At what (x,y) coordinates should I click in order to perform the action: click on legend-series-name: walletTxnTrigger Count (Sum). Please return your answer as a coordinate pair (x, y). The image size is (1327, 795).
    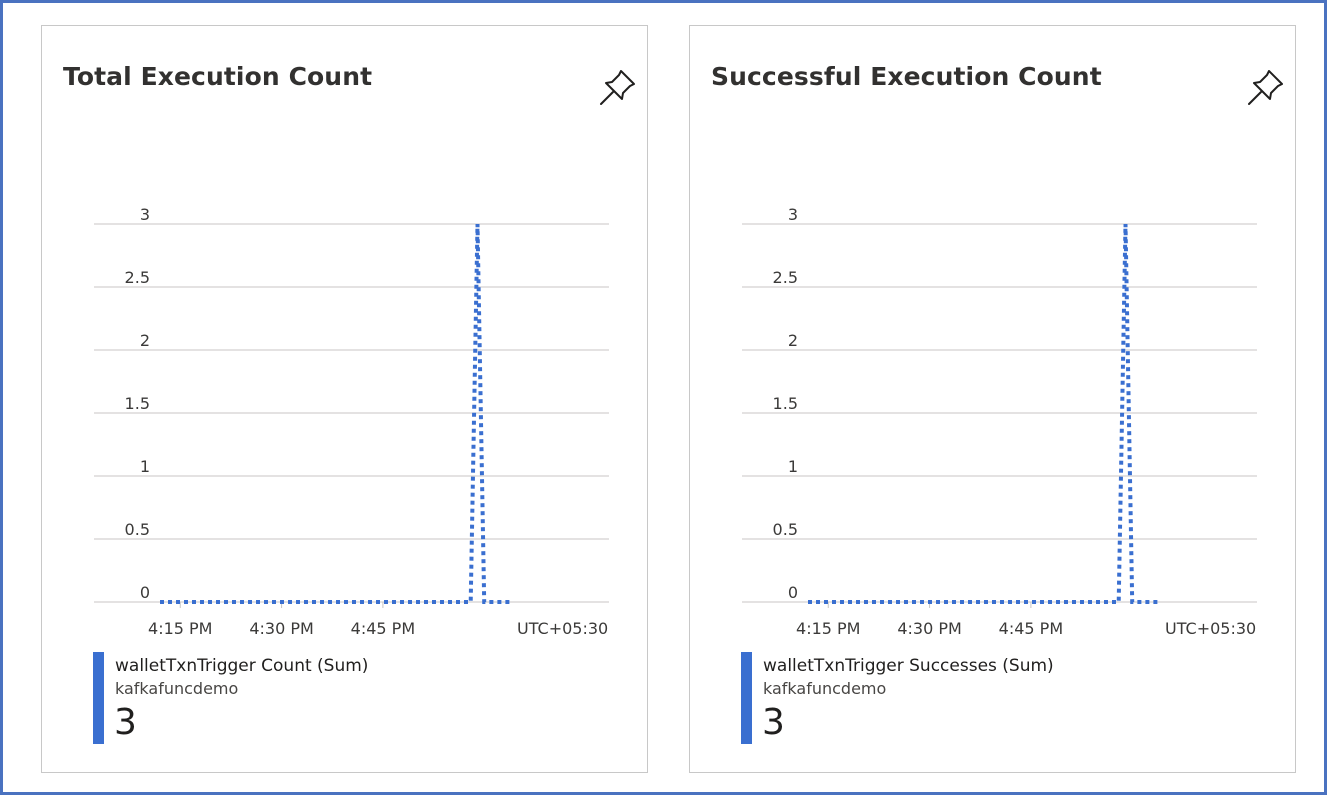
    Looking at the image, I should click on (242, 666).